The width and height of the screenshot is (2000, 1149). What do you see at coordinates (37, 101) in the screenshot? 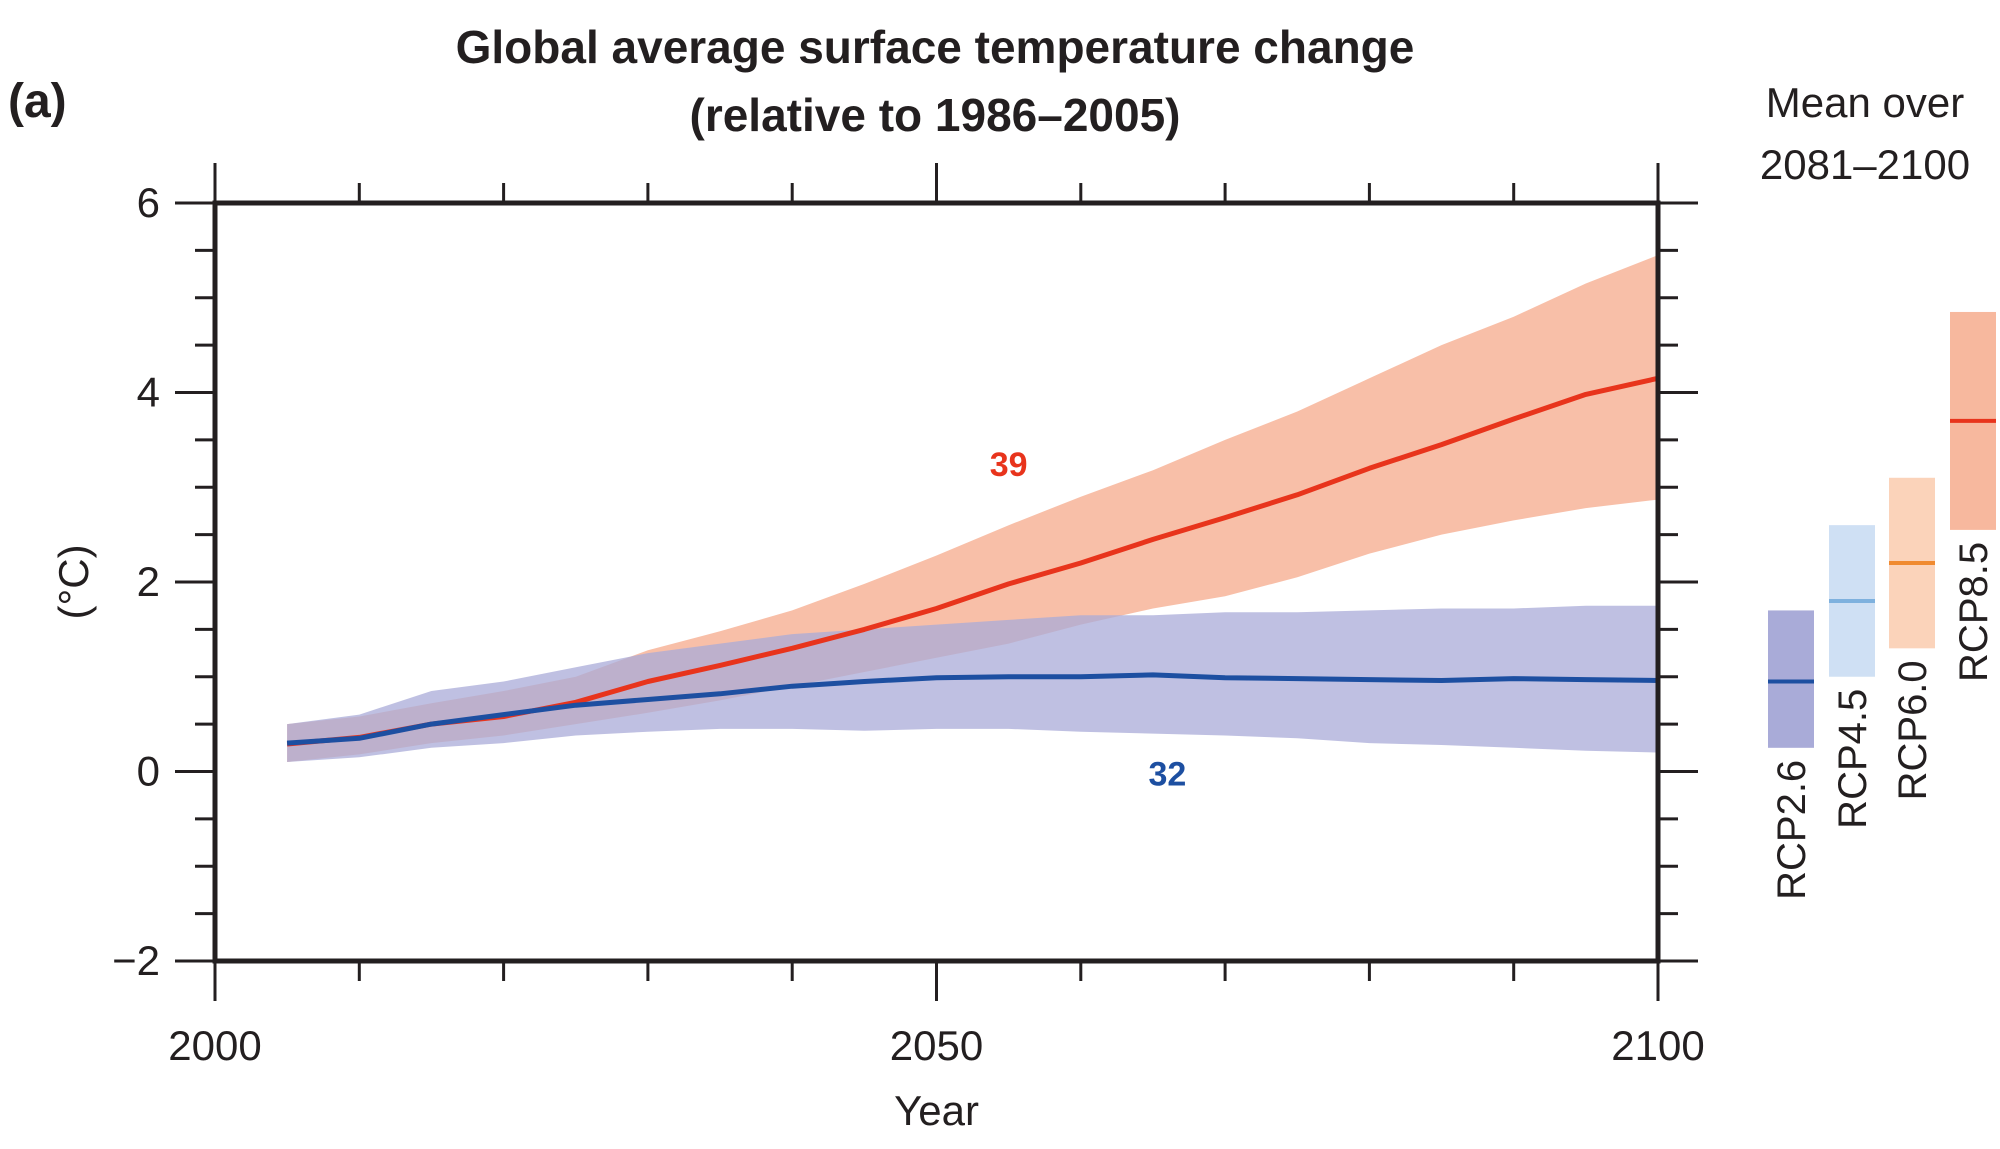
I see `panel-label: (a)` at bounding box center [37, 101].